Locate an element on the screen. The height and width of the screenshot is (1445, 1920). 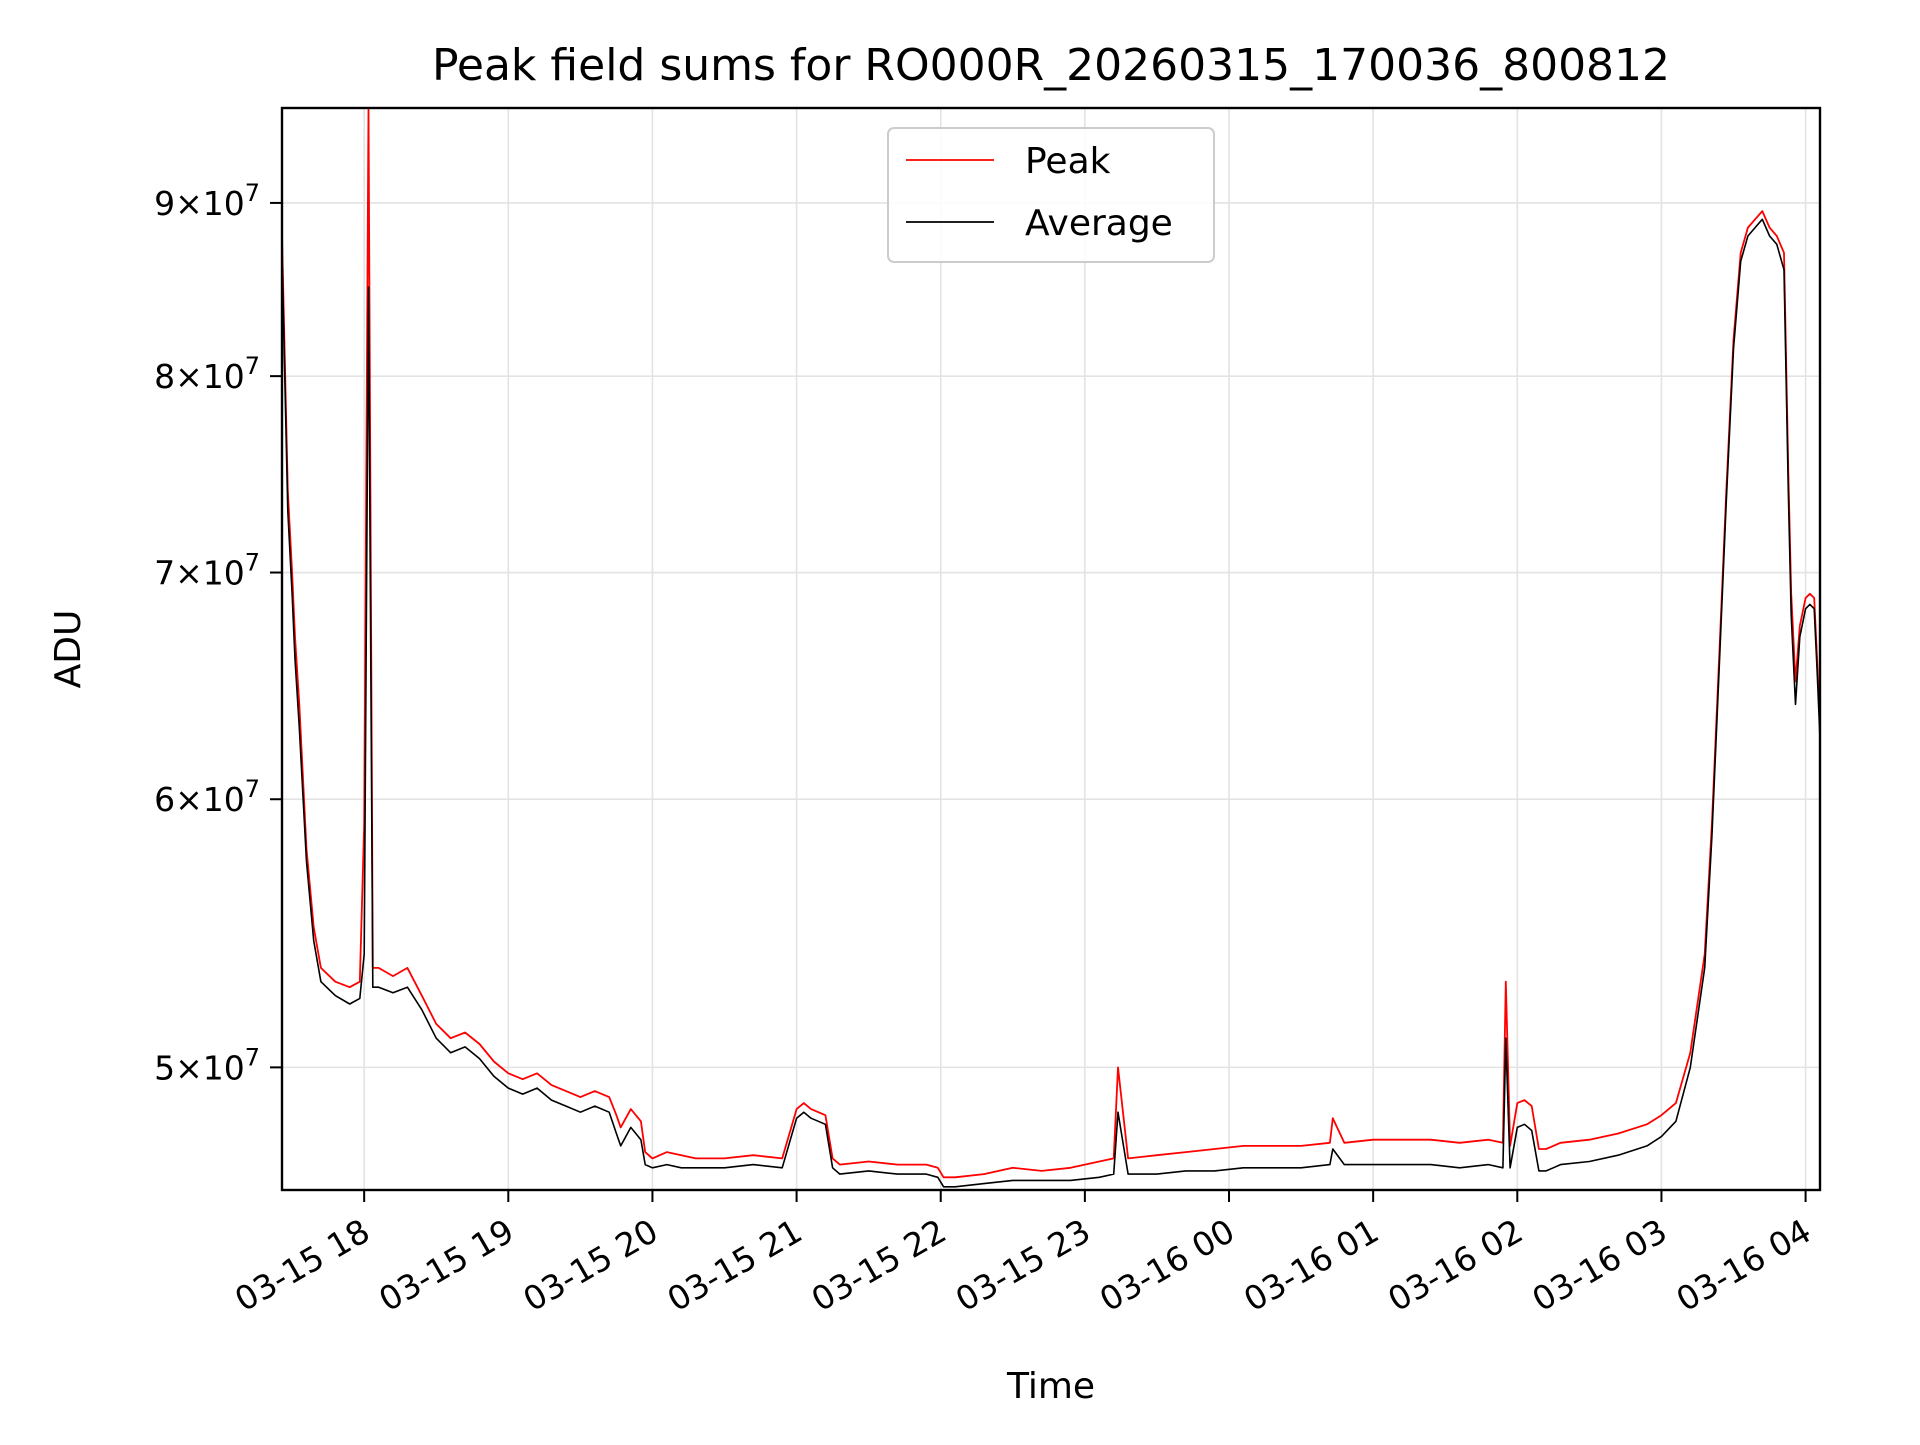
legend-label-average: Average is located at coordinates (1099, 223).